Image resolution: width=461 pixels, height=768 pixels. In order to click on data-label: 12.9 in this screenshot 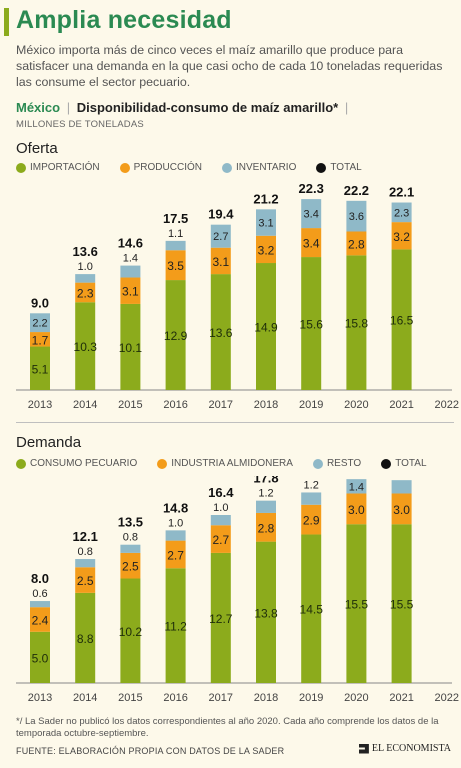, I will do `click(176, 336)`.